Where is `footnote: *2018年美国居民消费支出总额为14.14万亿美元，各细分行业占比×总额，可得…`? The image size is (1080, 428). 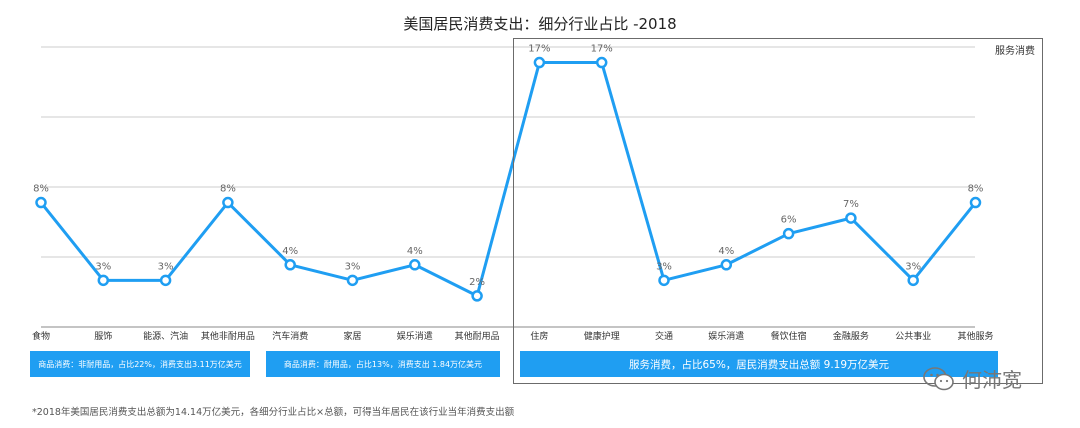 footnote: *2018年美国居民消费支出总额为14.14万亿美元，各细分行业占比×总额，可得… is located at coordinates (273, 412).